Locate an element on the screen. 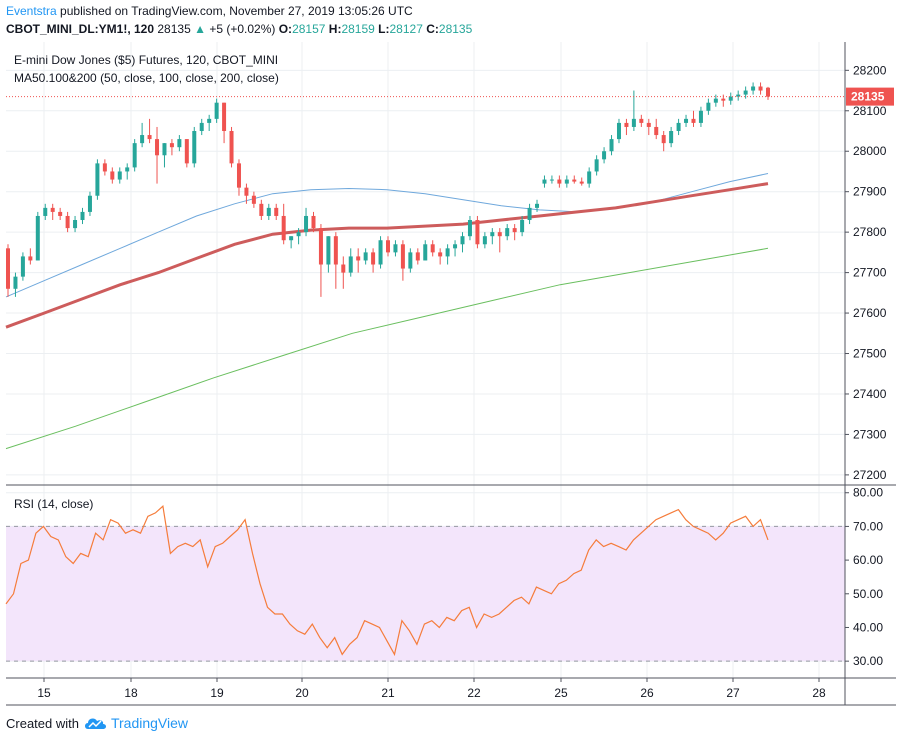 This screenshot has height=742, width=900. created-with-label: Created with is located at coordinates (42, 723).